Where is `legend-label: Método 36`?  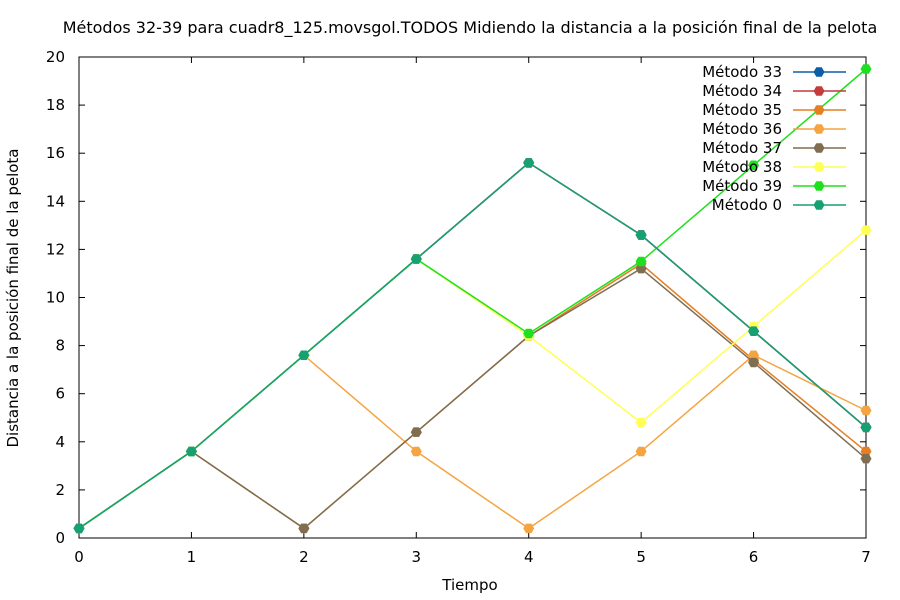 legend-label: Método 36 is located at coordinates (742, 129).